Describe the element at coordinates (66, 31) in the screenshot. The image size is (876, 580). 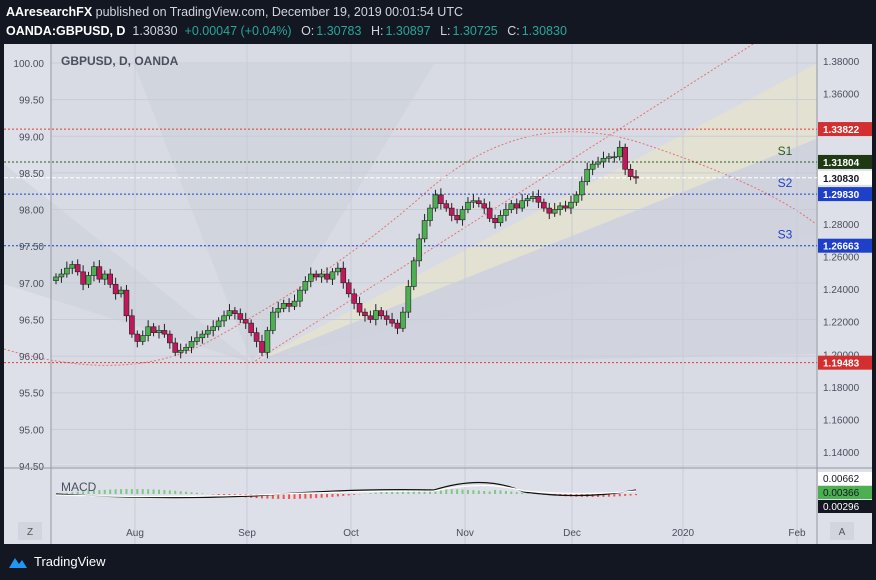
I see `symbol-name: OANDA:GBPUSD, D` at that location.